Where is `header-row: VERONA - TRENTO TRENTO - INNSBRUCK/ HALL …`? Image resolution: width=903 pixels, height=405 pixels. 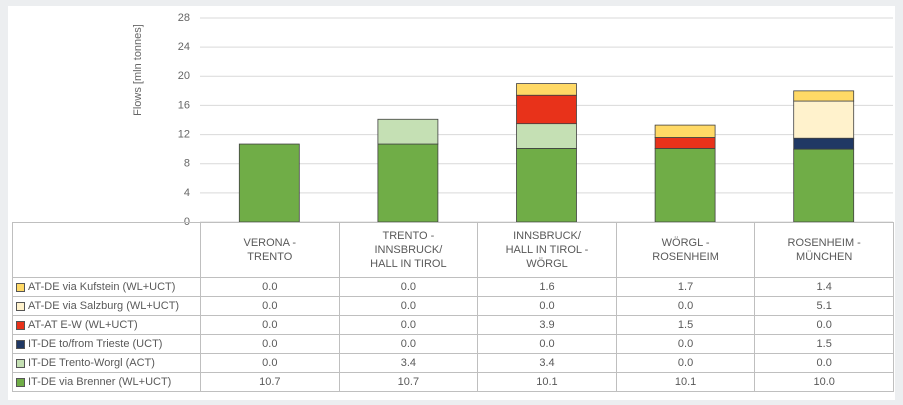
header-row: VERONA - TRENTO TRENTO - INNSBRUCK/ HALL … is located at coordinates (453, 250).